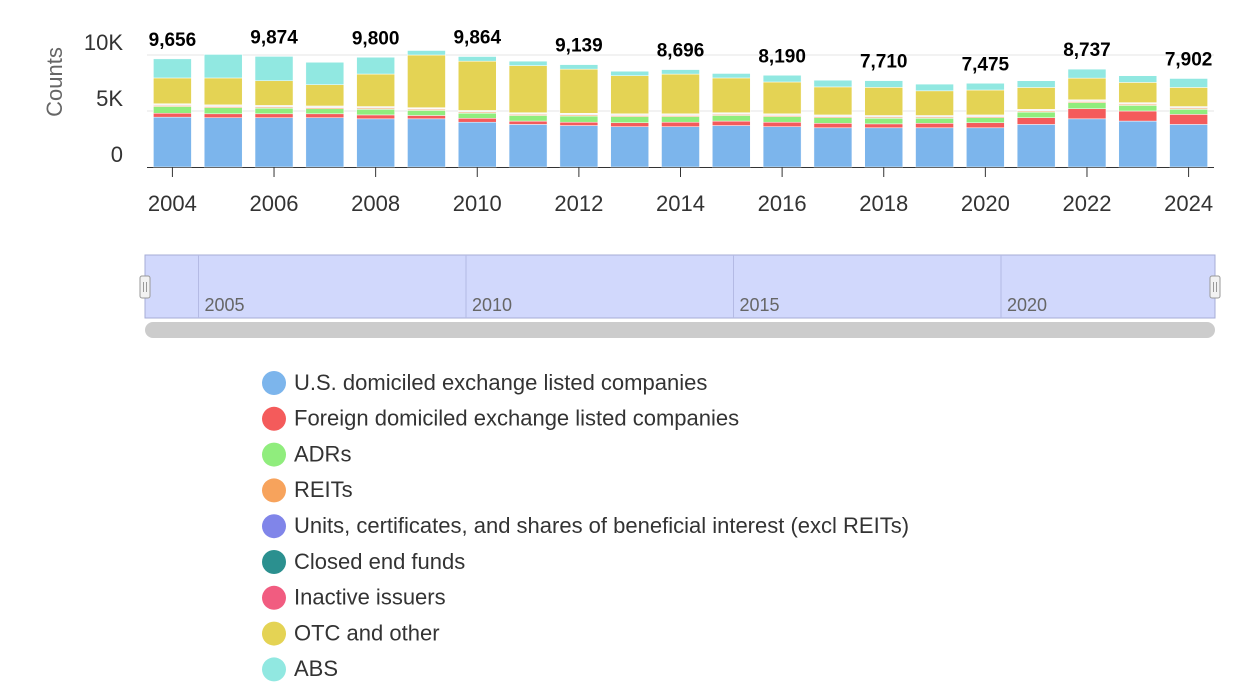 This screenshot has height=700, width=1250. I want to click on y-axis-title: Counts, so click(54, 82).